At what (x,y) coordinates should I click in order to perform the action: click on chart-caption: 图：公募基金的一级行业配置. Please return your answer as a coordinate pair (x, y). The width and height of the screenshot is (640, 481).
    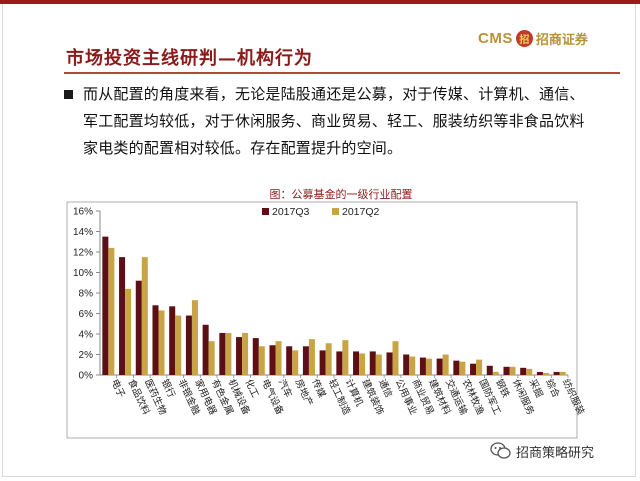
    Looking at the image, I should click on (341, 194).